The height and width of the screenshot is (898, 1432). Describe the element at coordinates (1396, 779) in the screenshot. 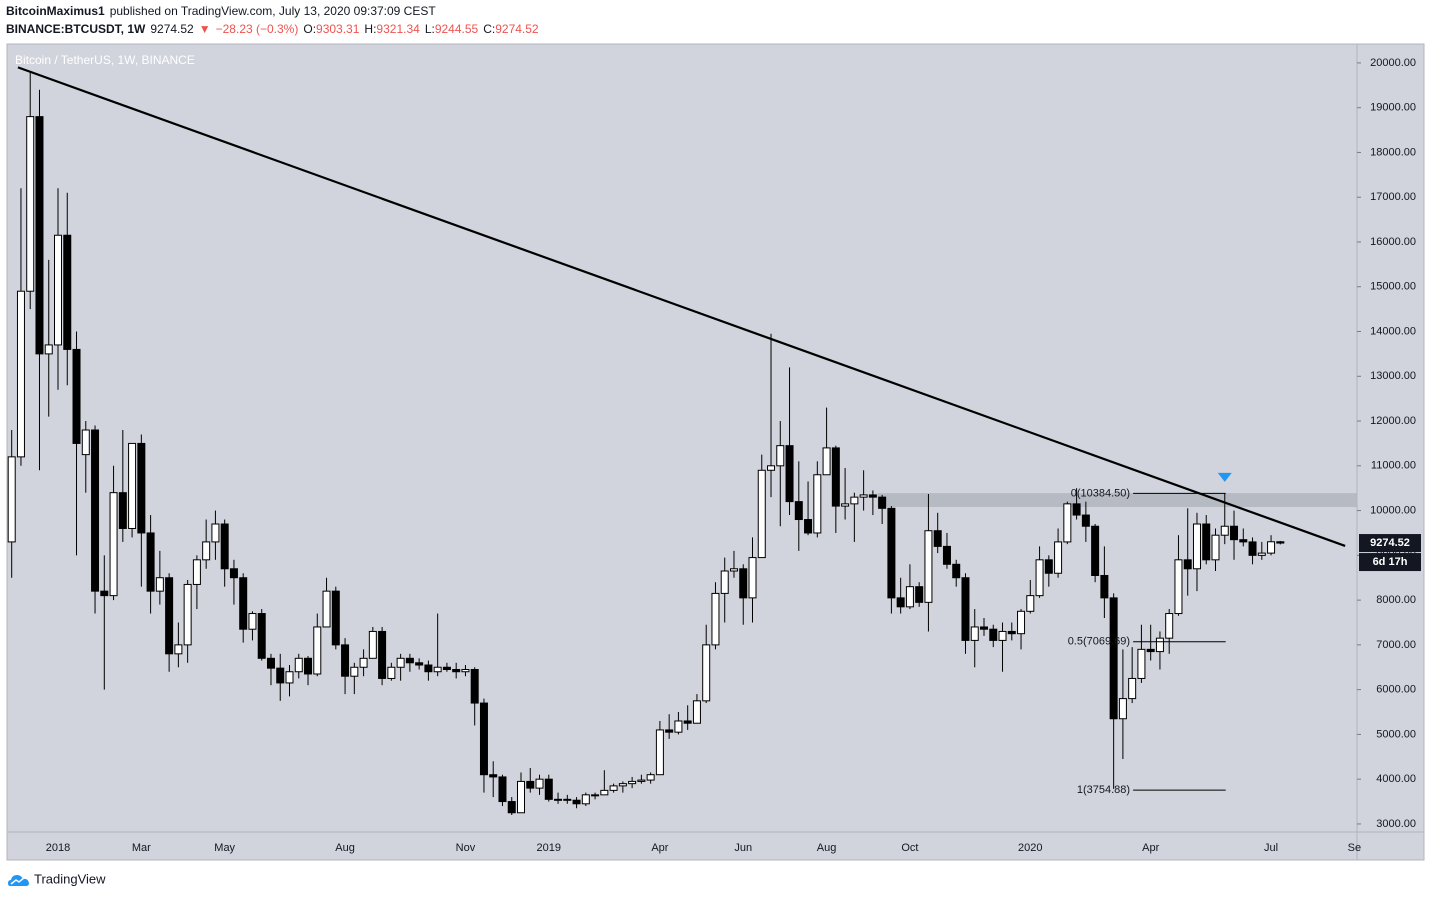

I see `y-tick-label: 4000.00` at that location.